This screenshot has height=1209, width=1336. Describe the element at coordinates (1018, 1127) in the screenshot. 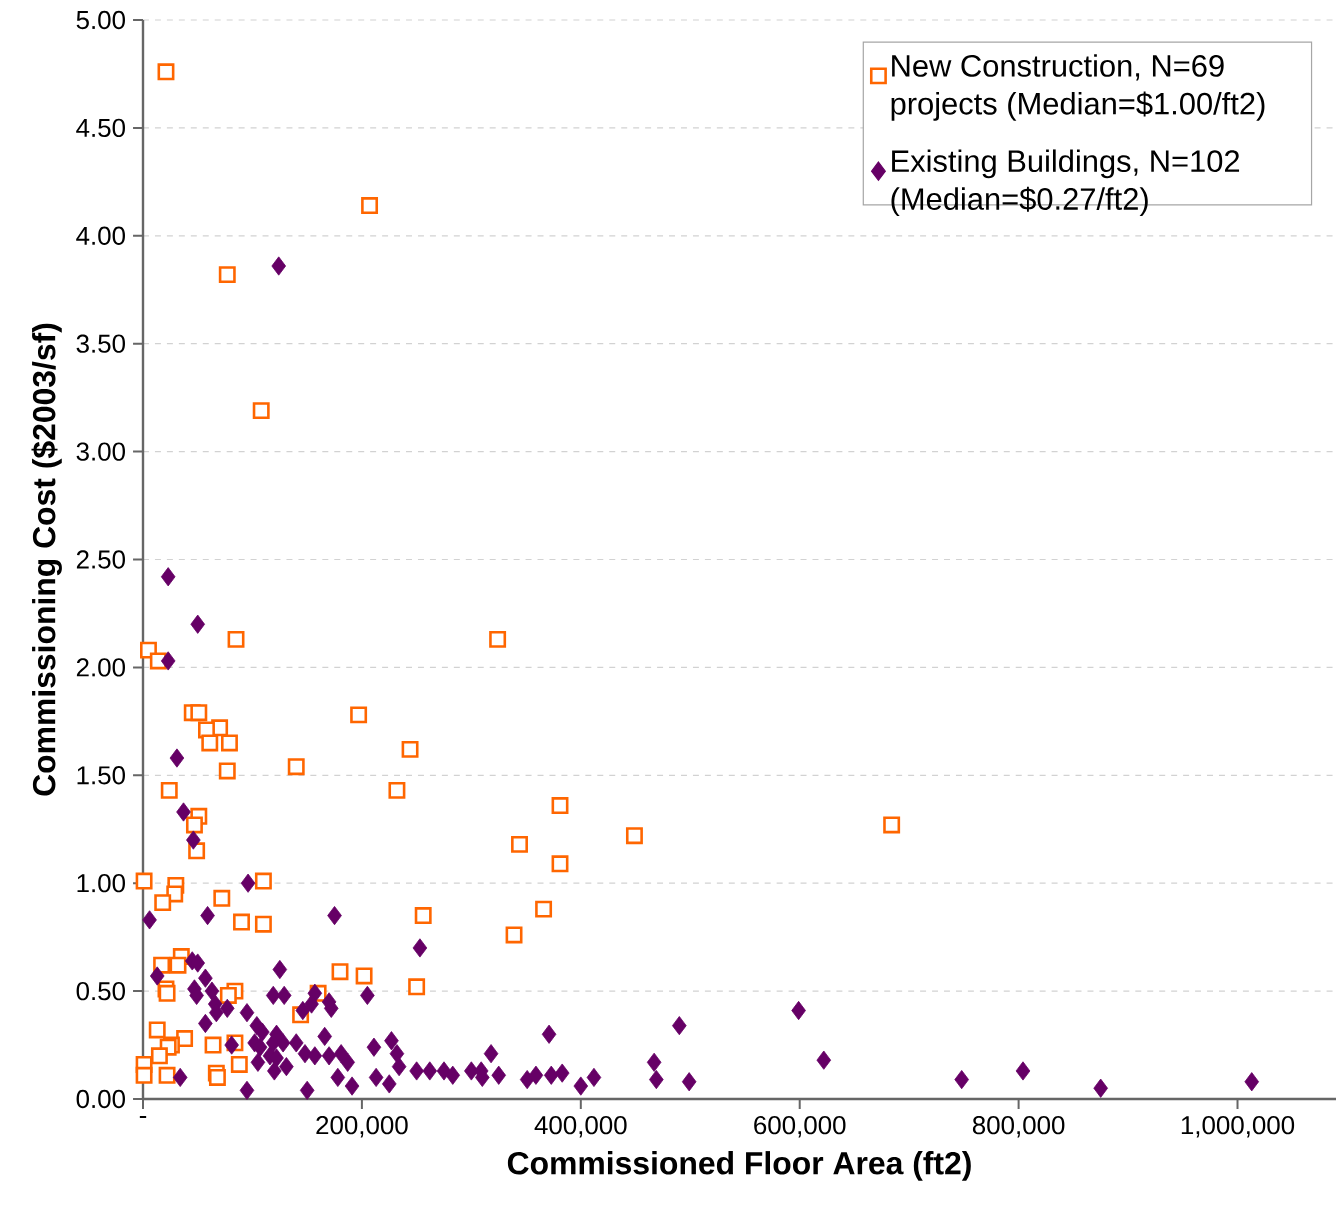

I see `x-tick-label: 800,000` at that location.